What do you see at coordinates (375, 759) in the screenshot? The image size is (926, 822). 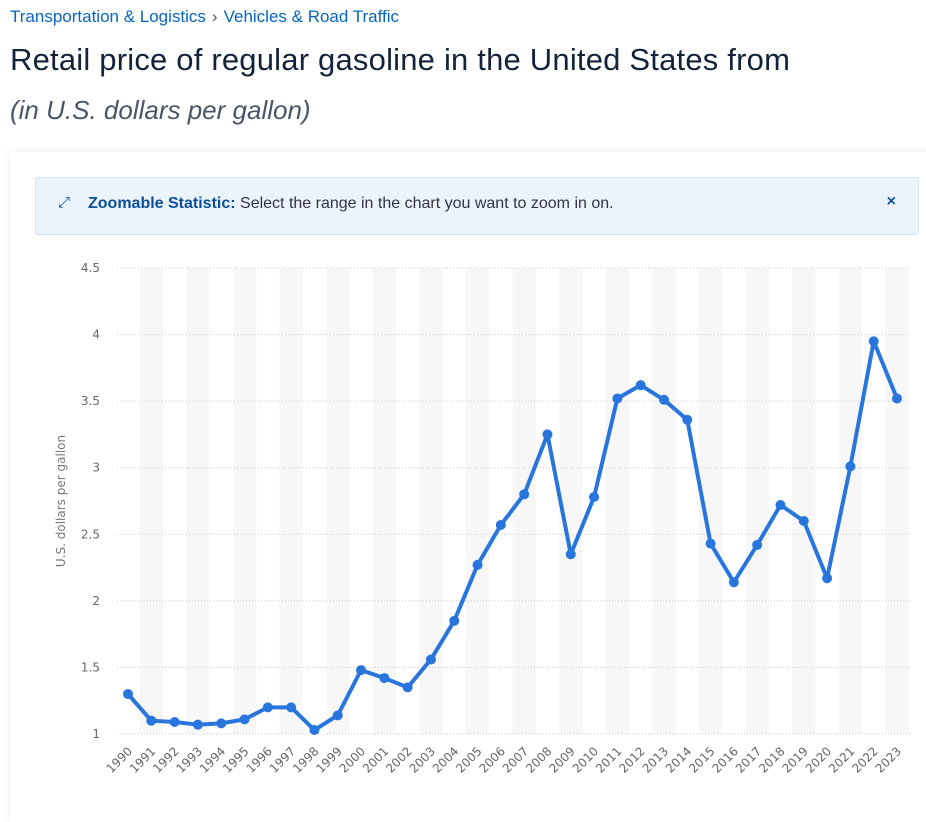 I see `x-tick-label: 2001` at bounding box center [375, 759].